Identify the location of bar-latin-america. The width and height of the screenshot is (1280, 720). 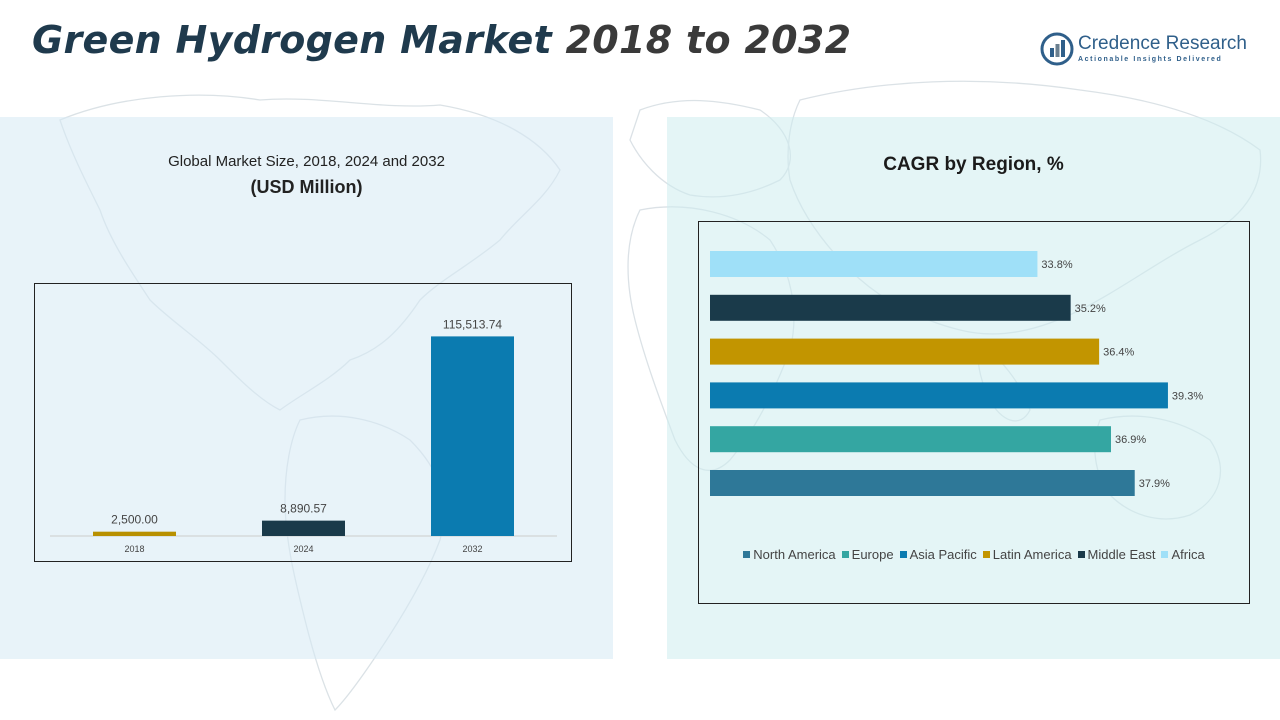
(905, 351).